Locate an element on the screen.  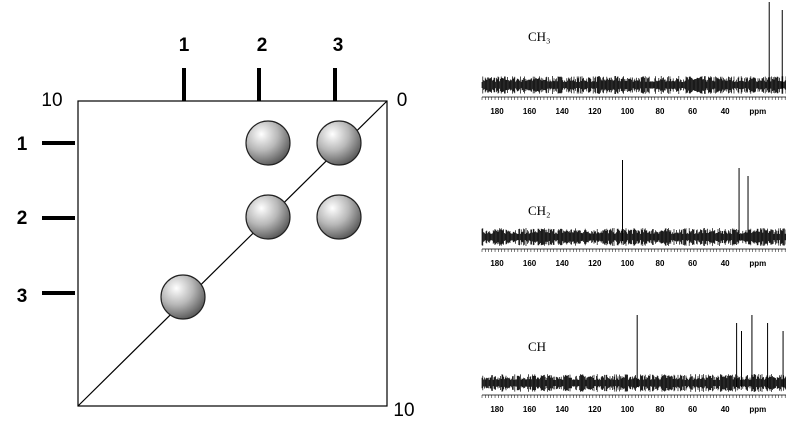
cross-peaks is located at coordinates (261, 220).